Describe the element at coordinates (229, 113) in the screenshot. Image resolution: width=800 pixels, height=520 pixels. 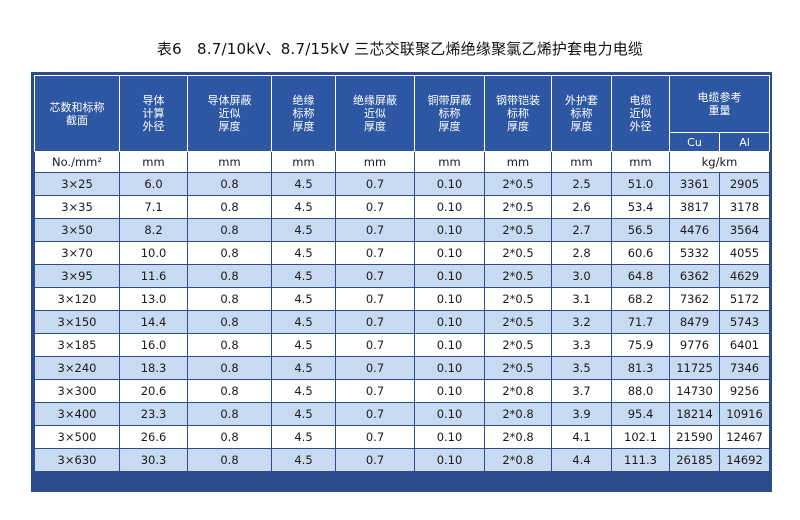
I see `header-conductor-screen: 导体屏蔽 近似 厚度` at that location.